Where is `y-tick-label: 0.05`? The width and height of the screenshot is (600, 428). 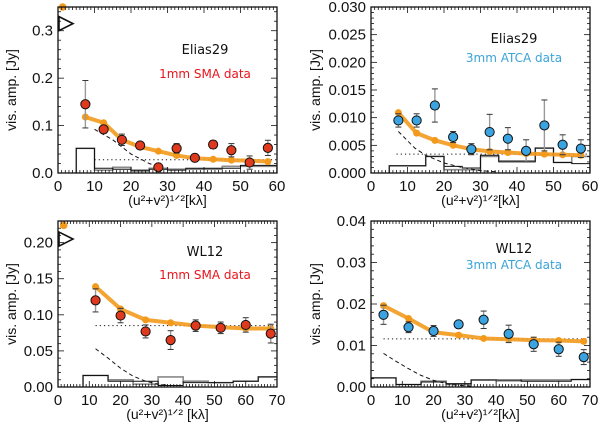
y-tick-label: 0.05 is located at coordinates (38, 351).